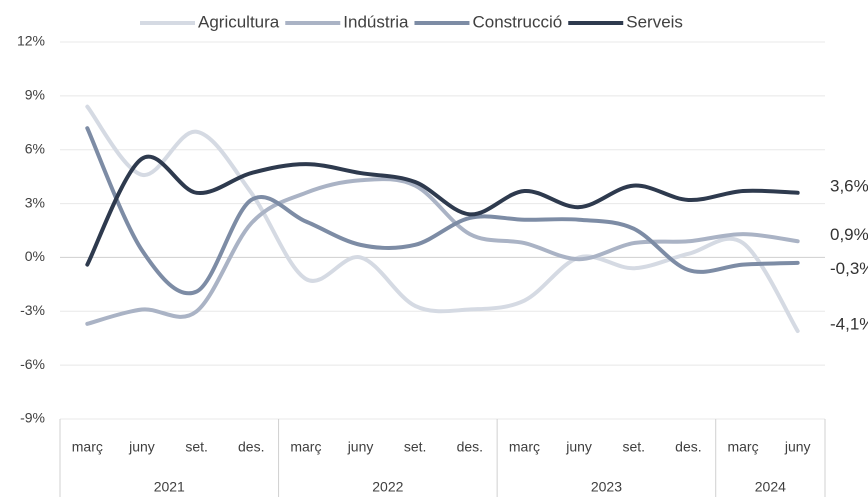 The height and width of the screenshot is (497, 868). I want to click on x-group-label: 2022, so click(387, 487).